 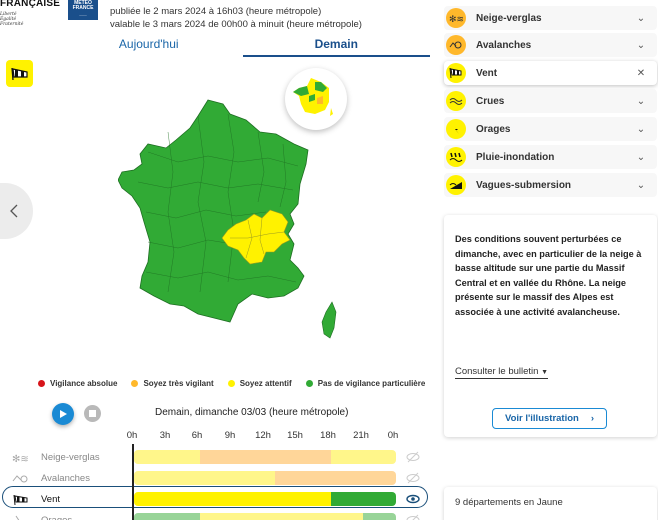 What do you see at coordinates (592, 418) in the screenshot?
I see `chevron-right-icon: ›` at bounding box center [592, 418].